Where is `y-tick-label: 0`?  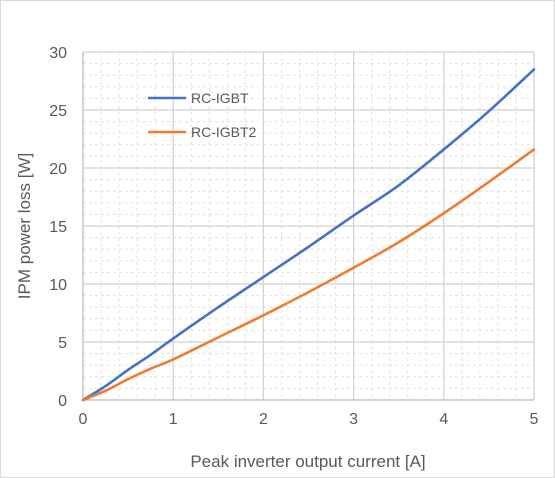
y-tick-label: 0 is located at coordinates (62, 401).